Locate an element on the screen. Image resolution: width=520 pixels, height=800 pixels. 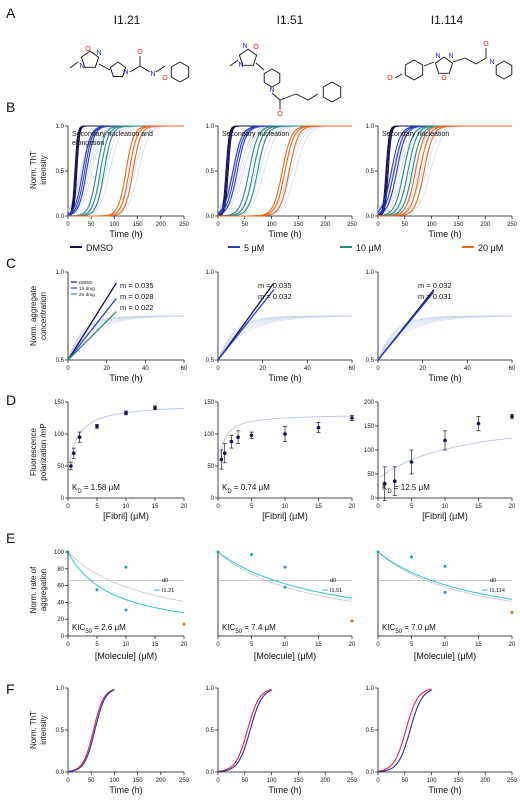
oxadiazole-ring is located at coordinates (444, 65).